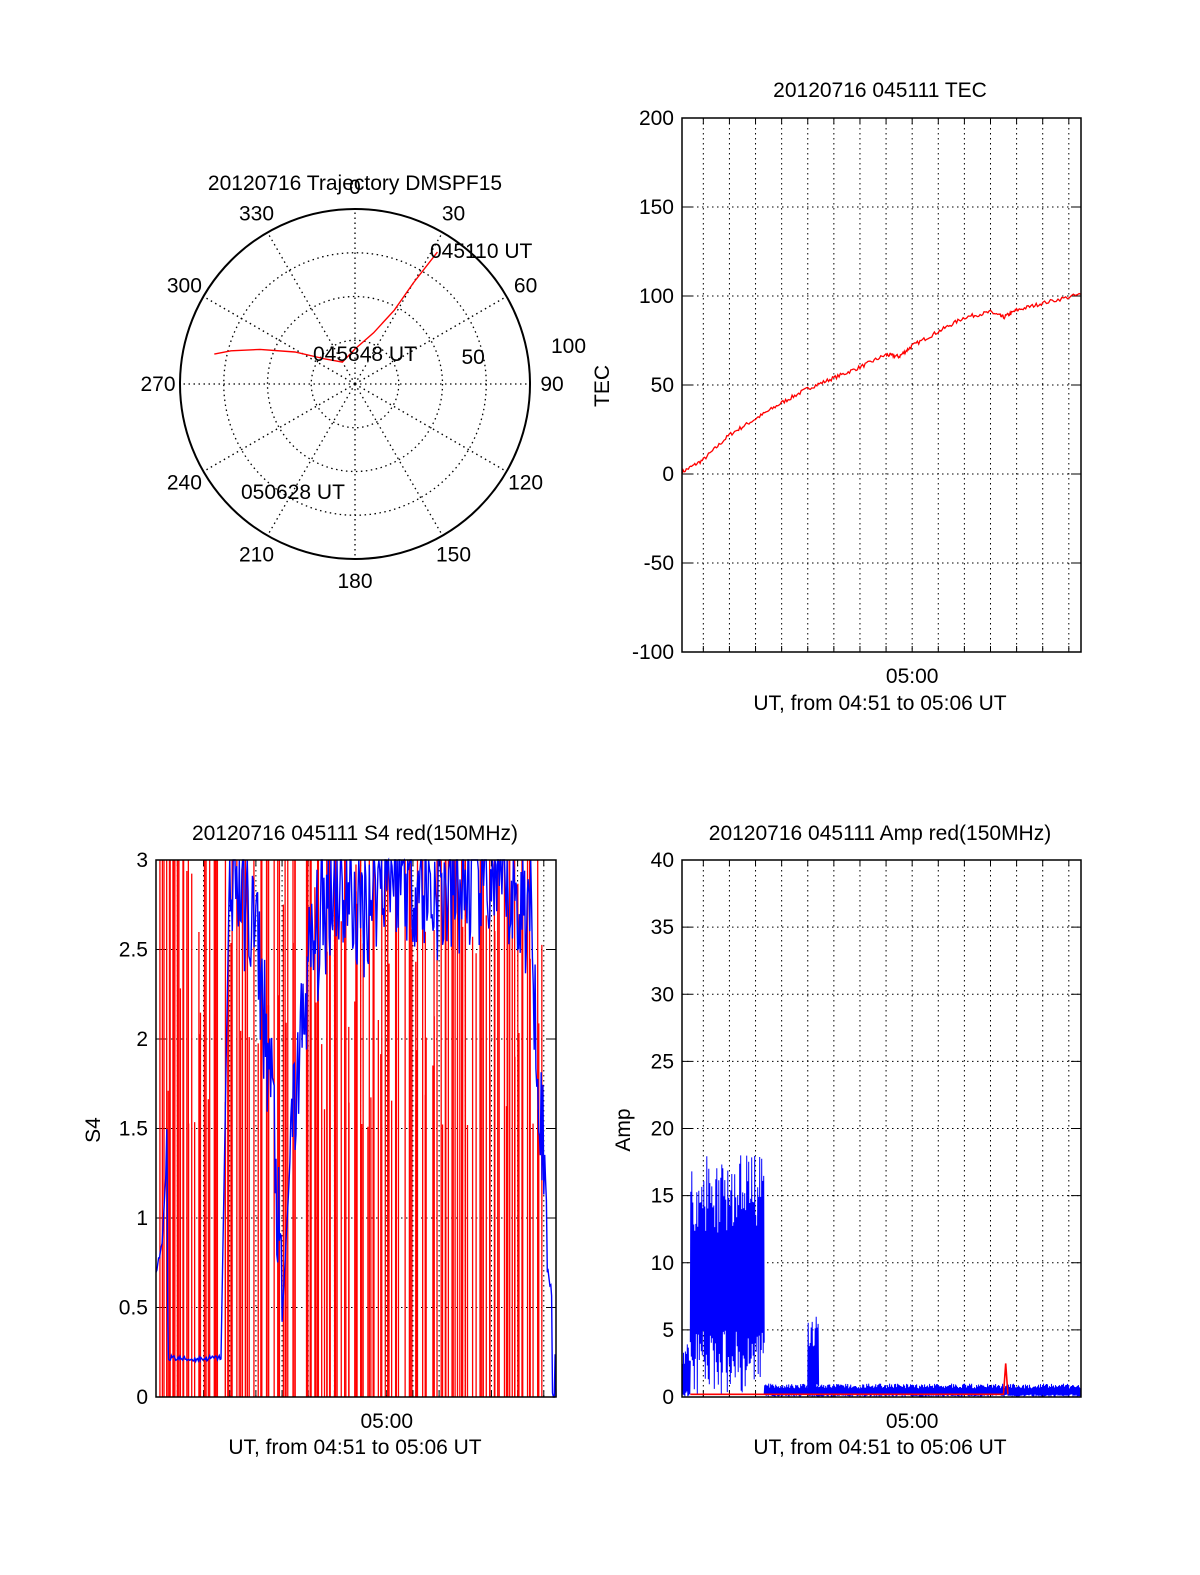 The image size is (1200, 1575). What do you see at coordinates (525, 286) in the screenshot?
I see `polar-azimuth-label: 60` at bounding box center [525, 286].